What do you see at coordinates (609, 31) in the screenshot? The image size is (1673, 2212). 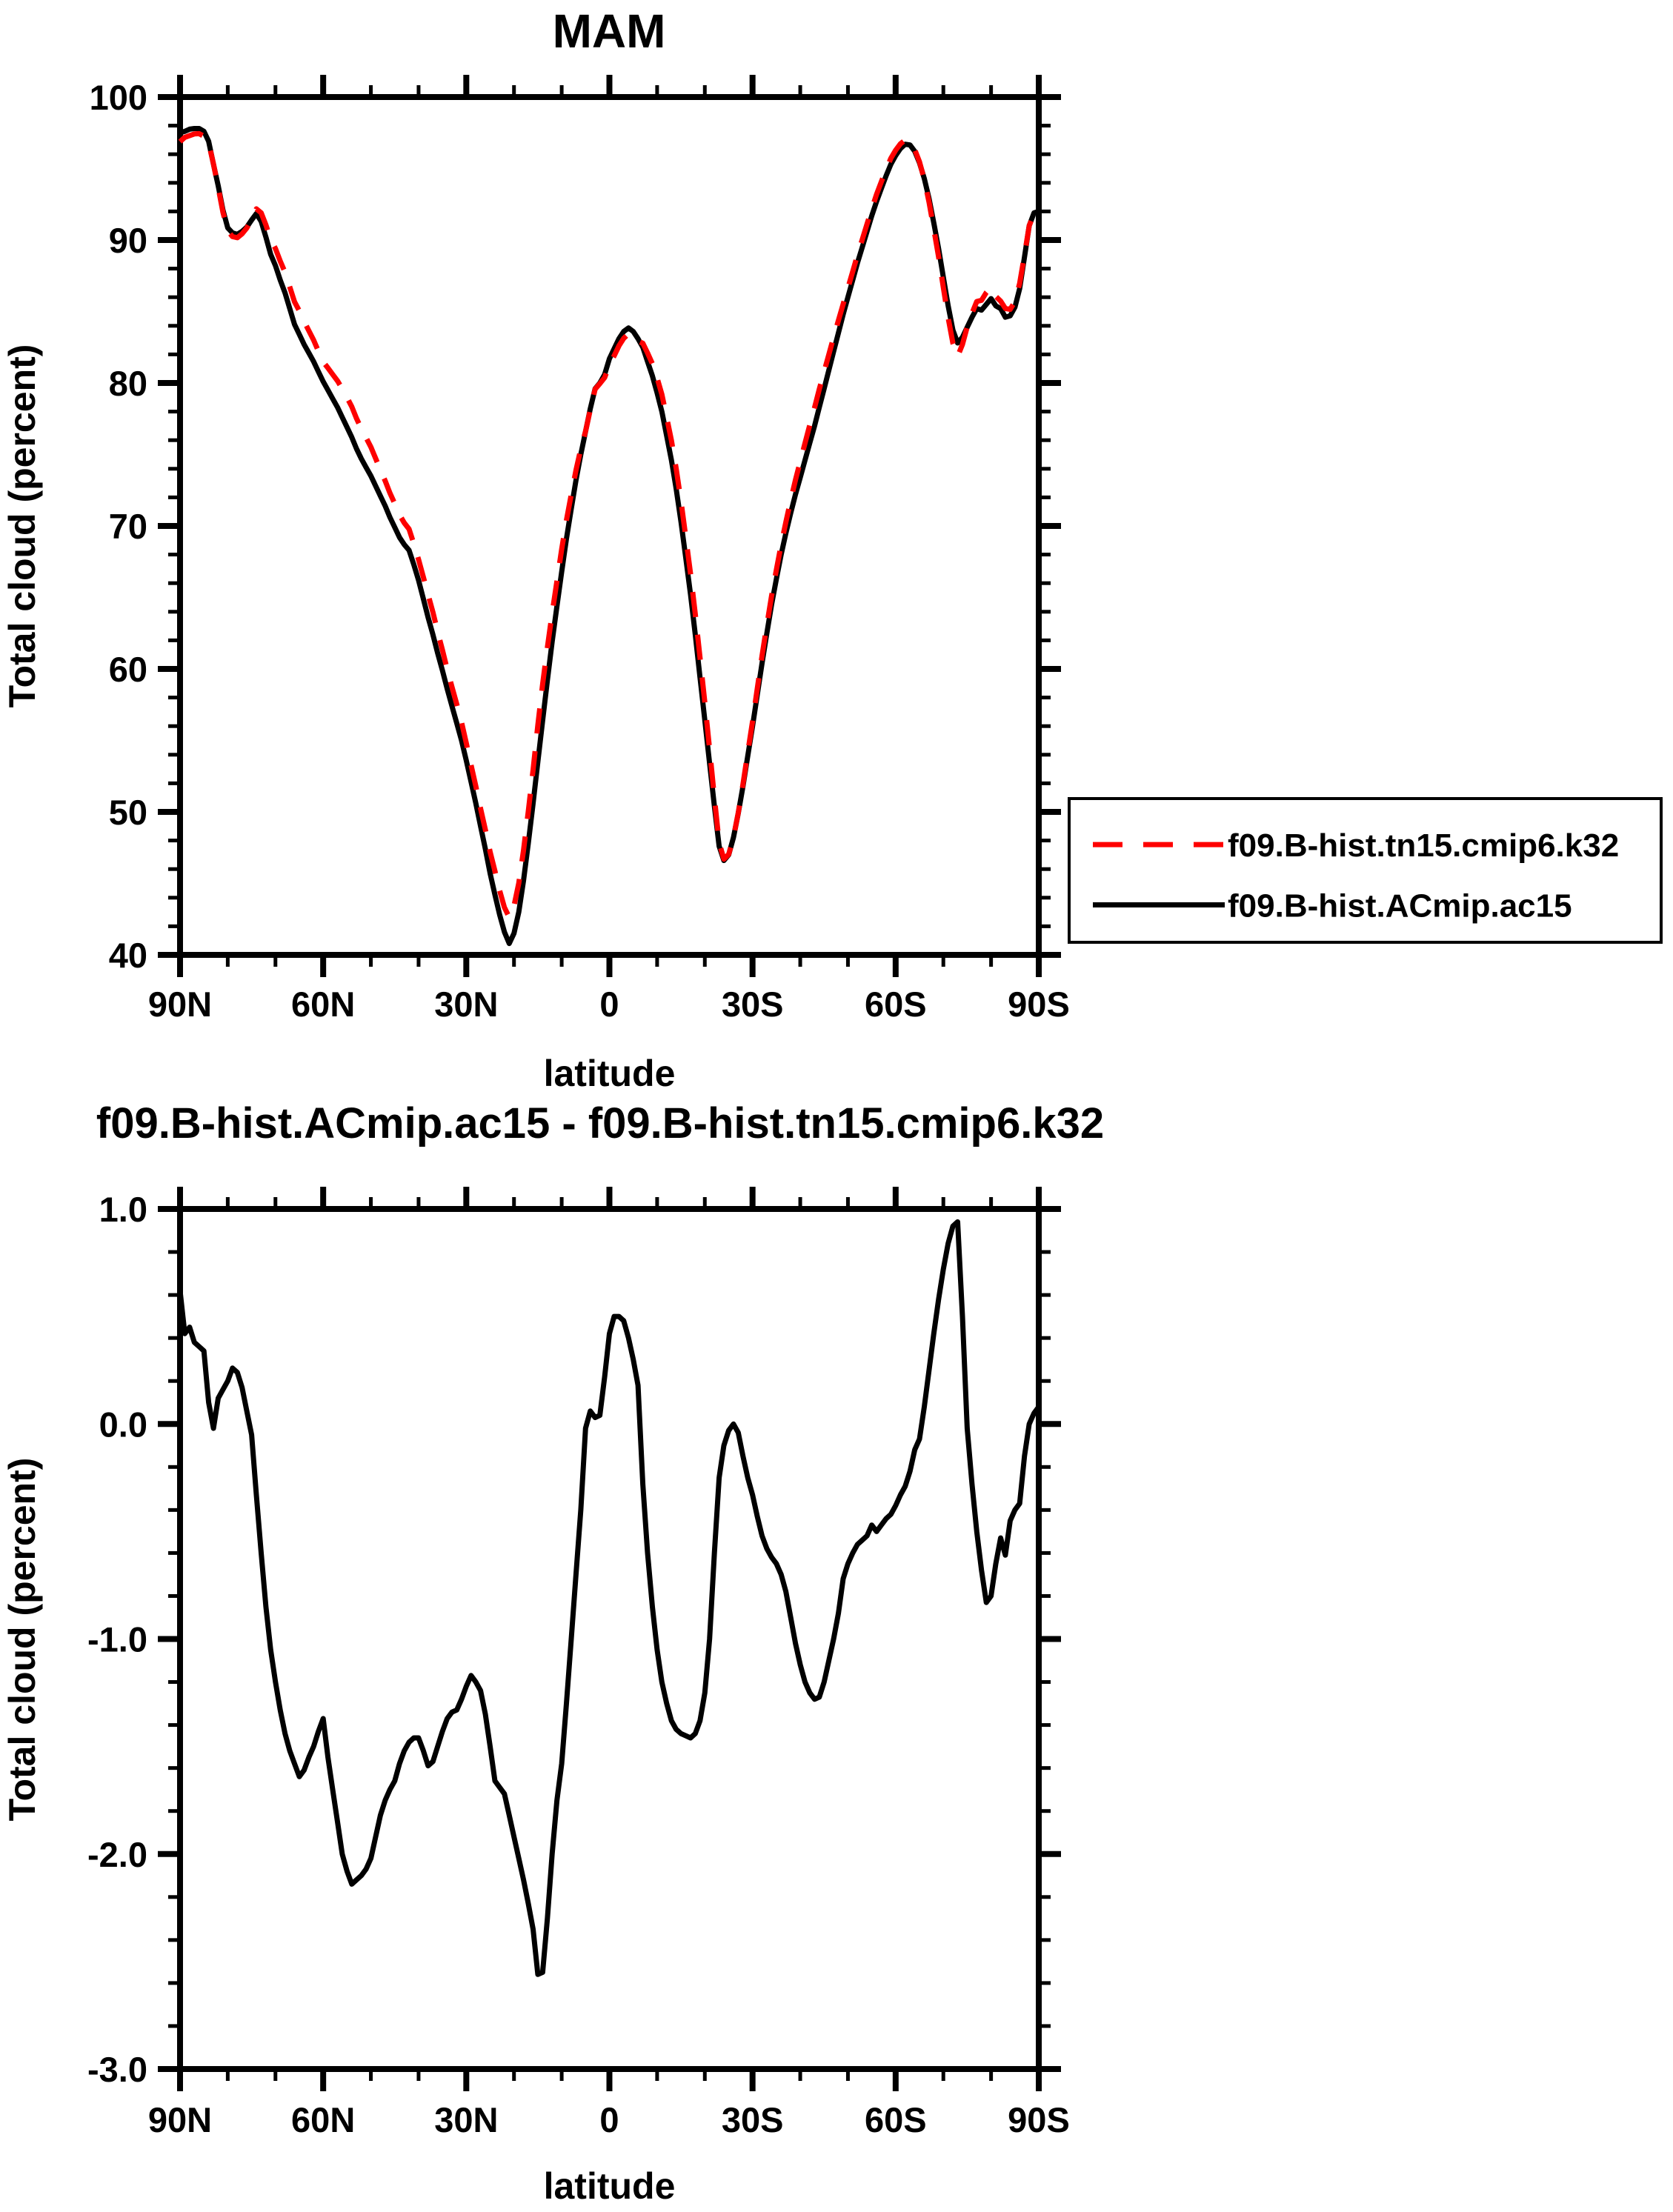 I see `panel1-title: MAM` at bounding box center [609, 31].